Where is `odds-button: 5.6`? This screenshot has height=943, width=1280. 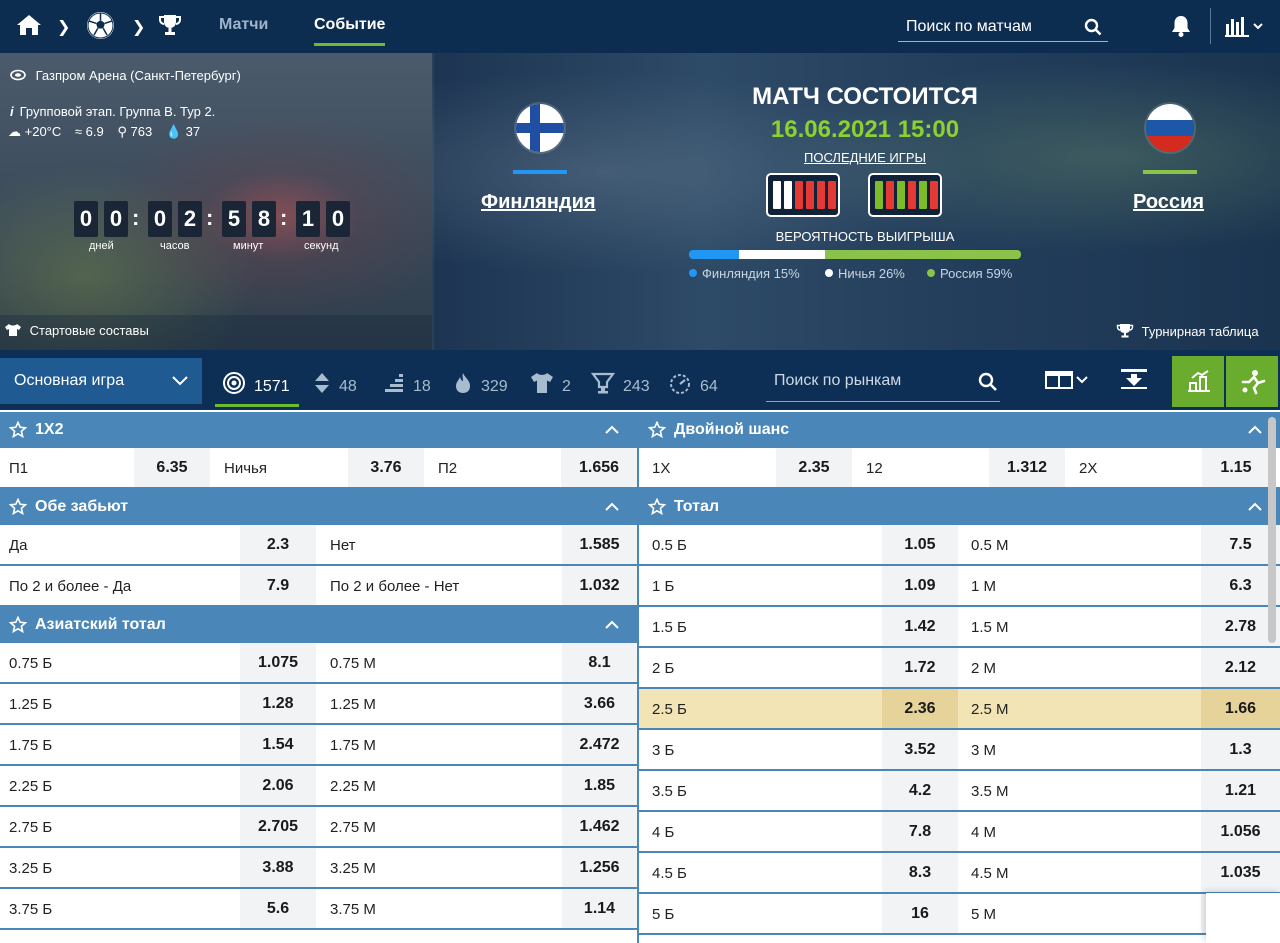 odds-button: 5.6 is located at coordinates (278, 908).